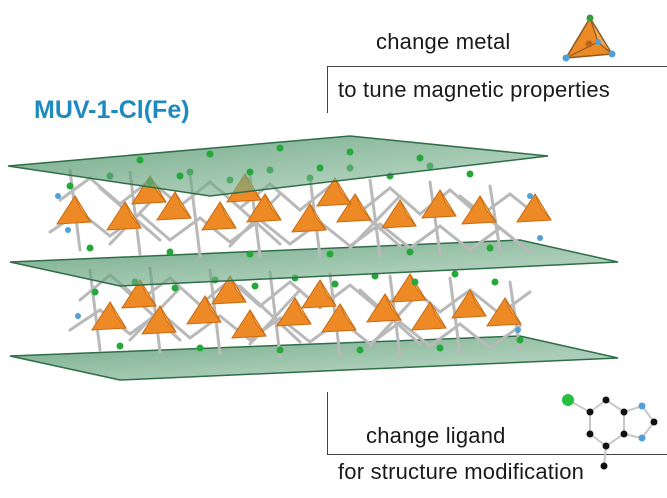 The height and width of the screenshot is (498, 667). I want to click on change-metal-label: change metal, so click(443, 41).